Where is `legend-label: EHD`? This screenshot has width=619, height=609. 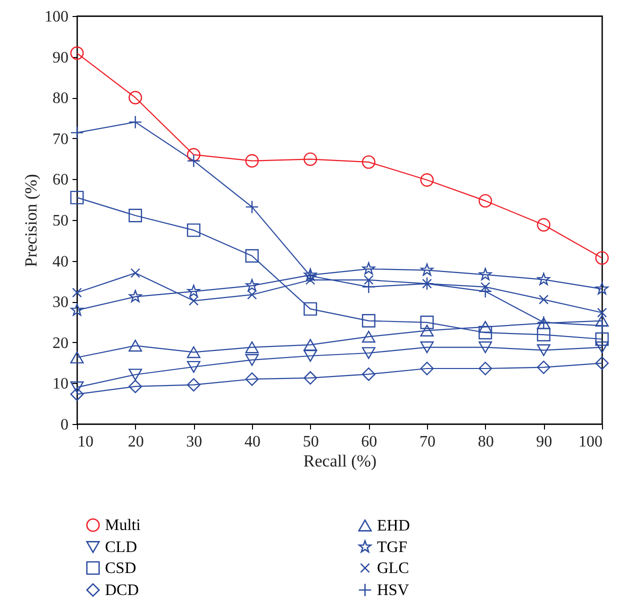 legend-label: EHD is located at coordinates (393, 526).